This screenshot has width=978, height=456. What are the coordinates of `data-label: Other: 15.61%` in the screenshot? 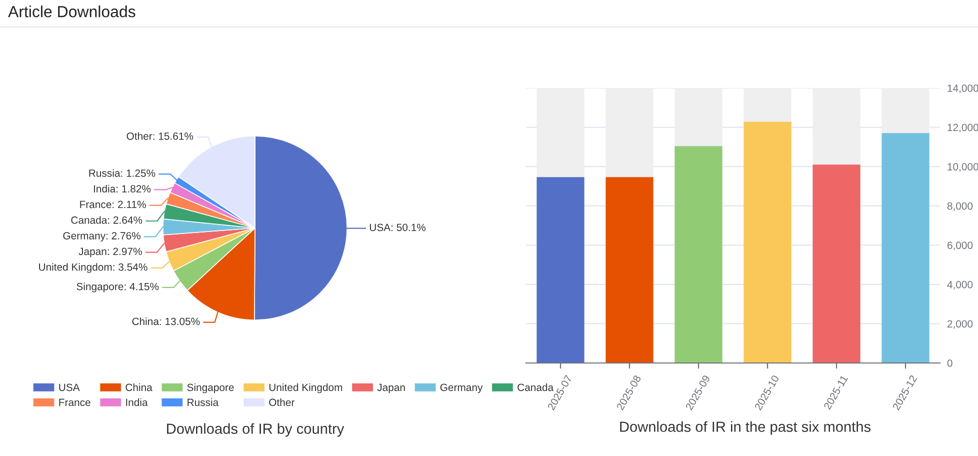 It's located at (160, 136).